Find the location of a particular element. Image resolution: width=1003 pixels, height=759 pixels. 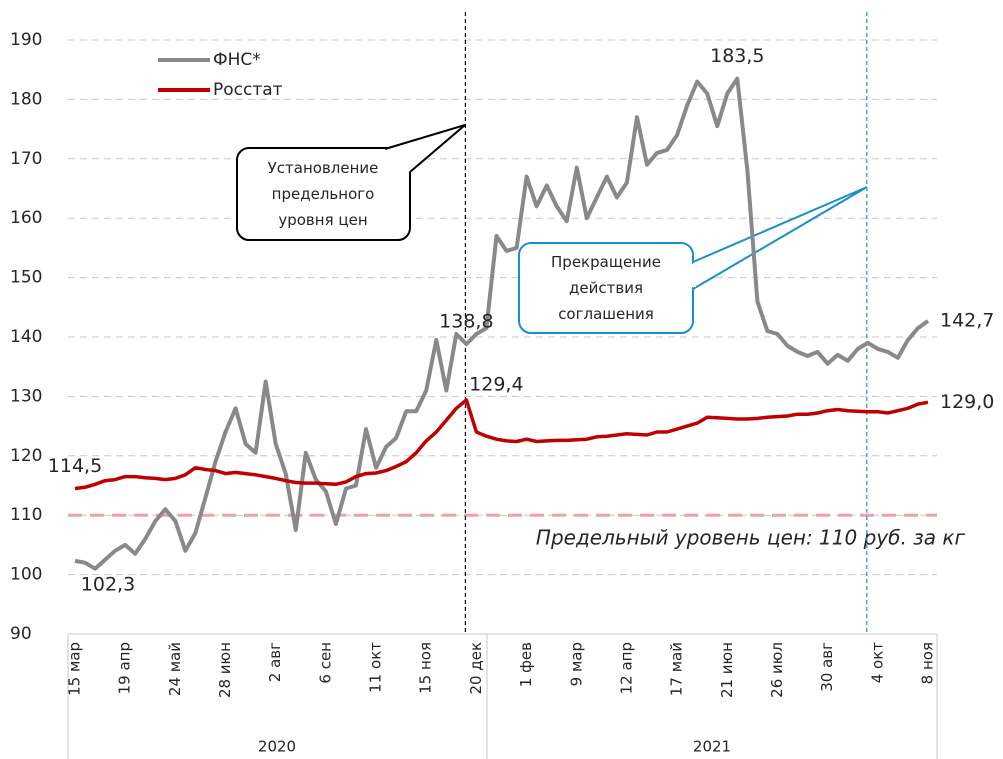

x-tick-label: 20 дек is located at coordinates (476, 668).